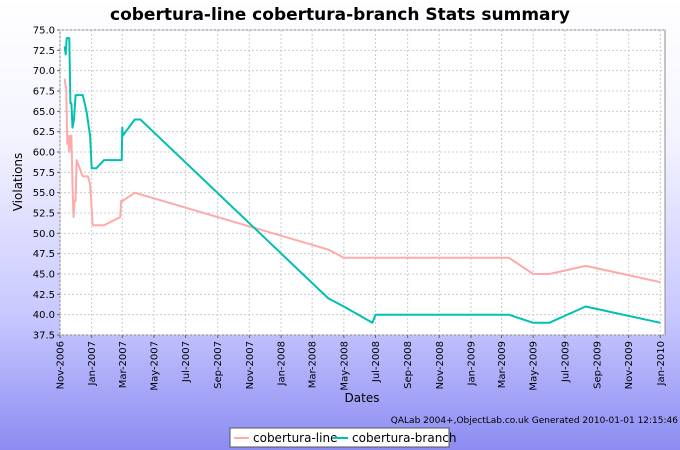 This screenshot has width=680, height=450. I want to click on y-tick-label: 52.5, so click(44, 214).